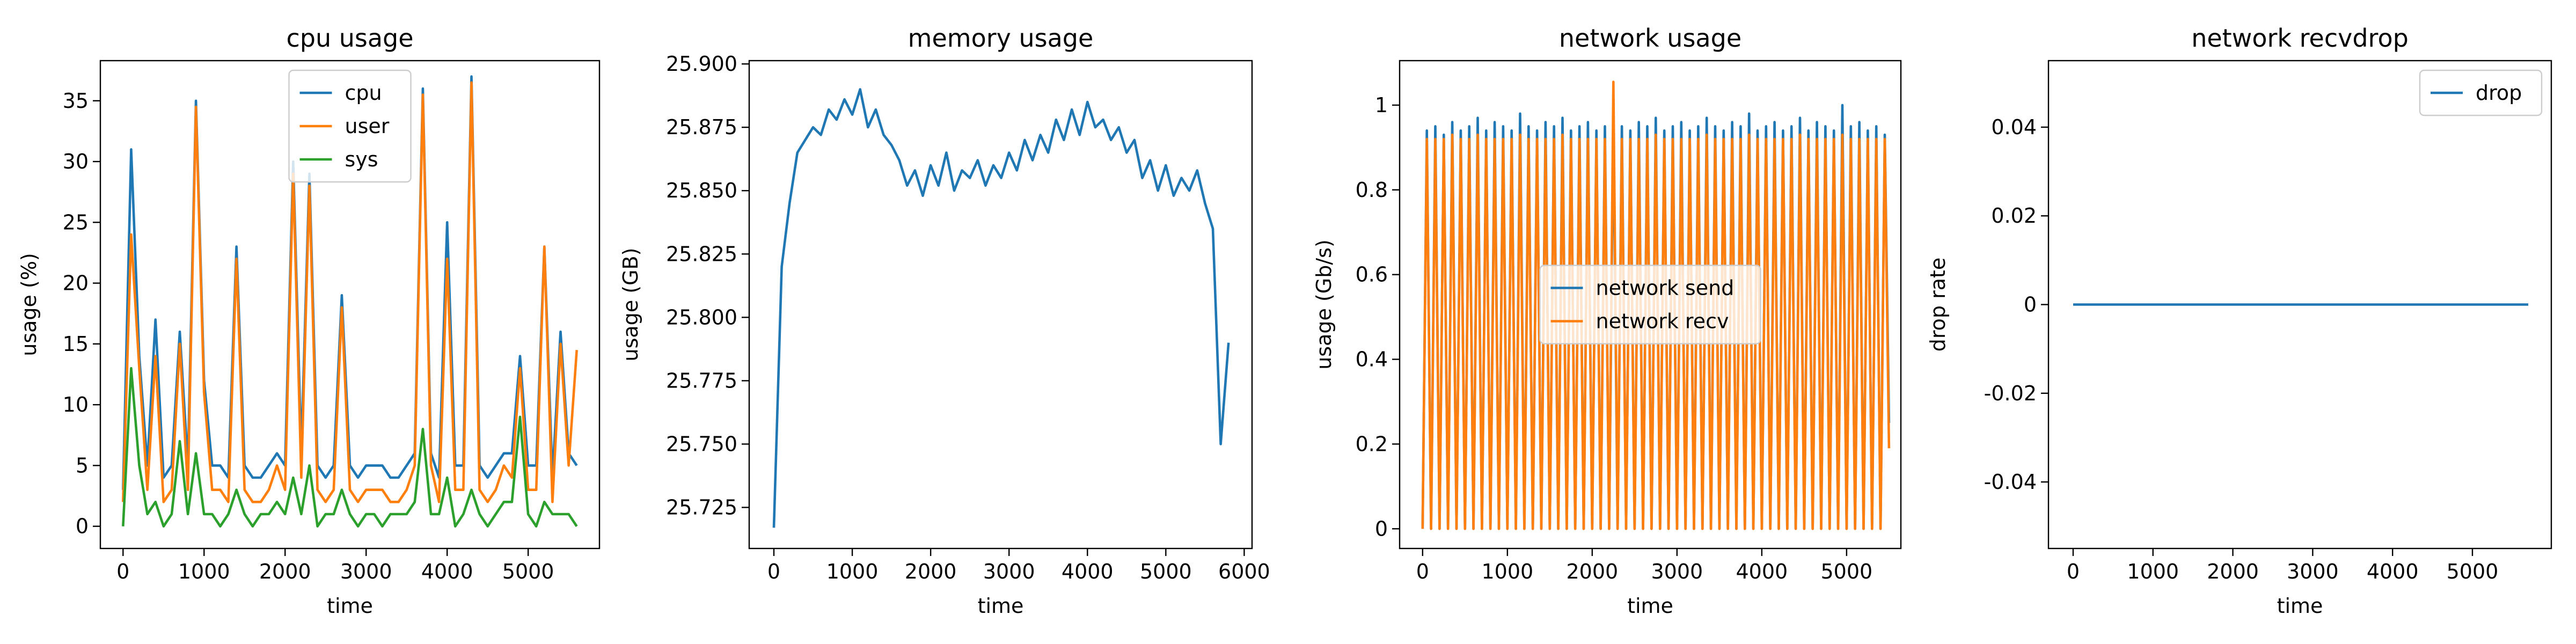 This screenshot has height=644, width=2576. Describe the element at coordinates (1665, 288) in the screenshot. I see `legend-label: network send` at that location.